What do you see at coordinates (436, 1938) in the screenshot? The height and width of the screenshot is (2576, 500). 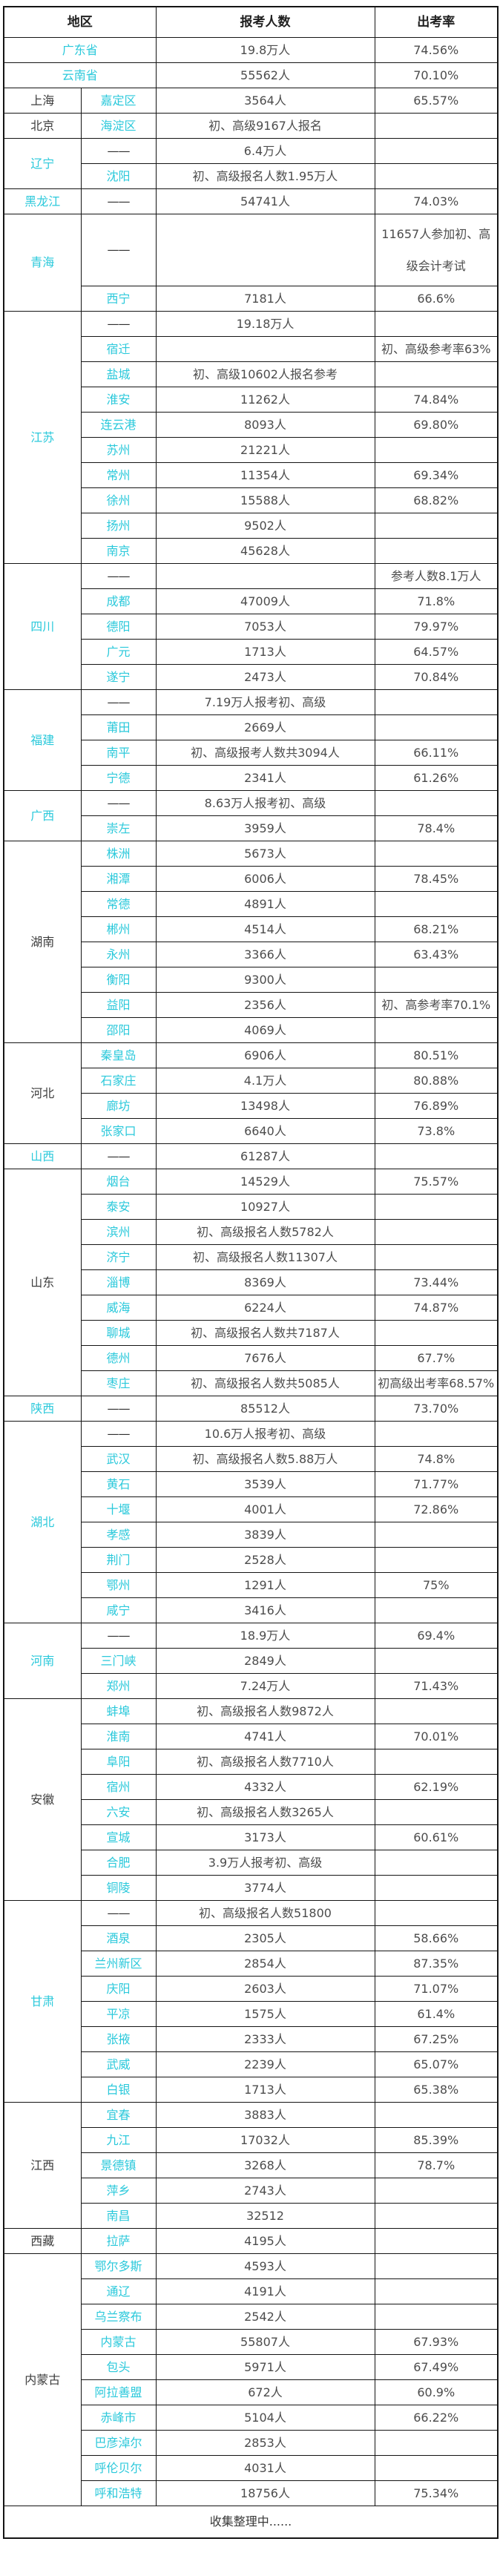 I see `rate-cell: 58.66%` at bounding box center [436, 1938].